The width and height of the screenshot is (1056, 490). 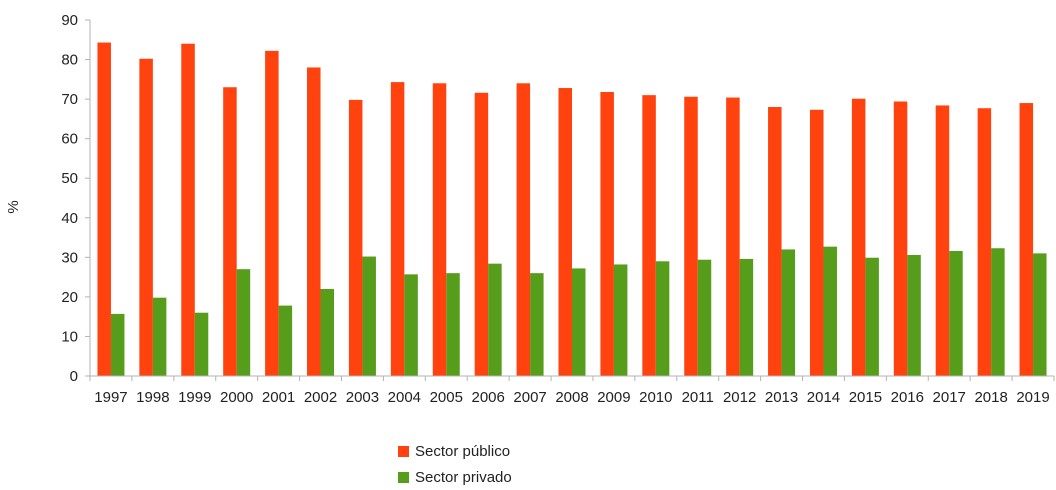 What do you see at coordinates (69, 336) in the screenshot?
I see `y-tick-label: 10` at bounding box center [69, 336].